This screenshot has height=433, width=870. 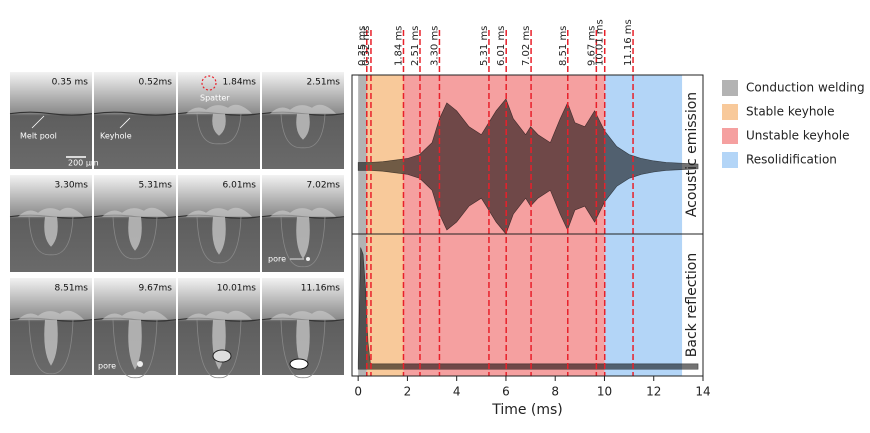 What do you see at coordinates (38, 136) in the screenshot?
I see `annotation: Melt pool` at bounding box center [38, 136].